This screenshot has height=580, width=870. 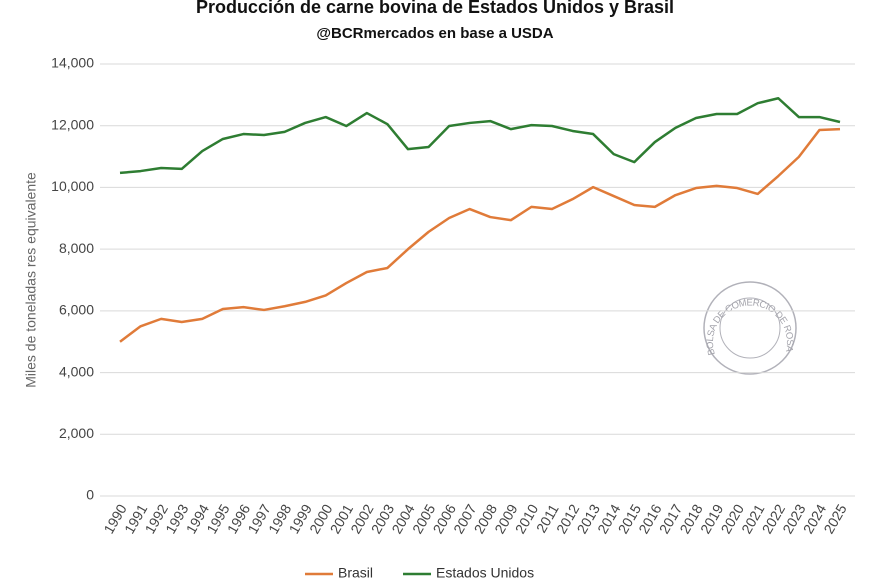 I want to click on x-tick-label: 2025, so click(x=835, y=518).